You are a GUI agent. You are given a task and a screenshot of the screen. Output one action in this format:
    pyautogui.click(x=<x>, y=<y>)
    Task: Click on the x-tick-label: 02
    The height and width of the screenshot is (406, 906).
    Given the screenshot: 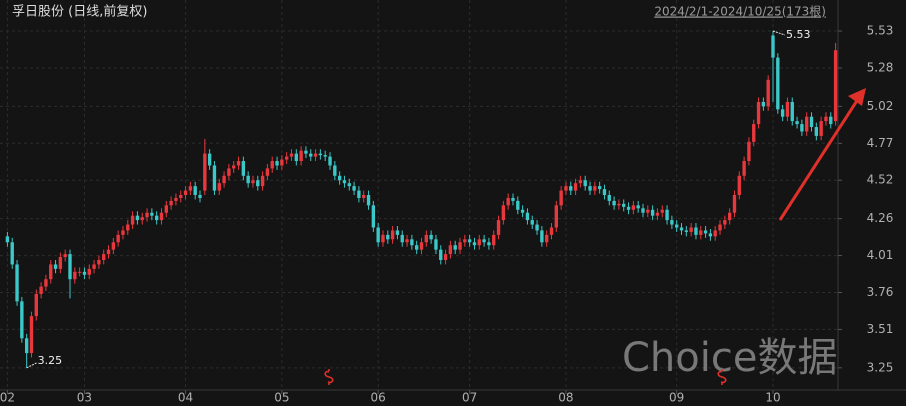 What is the action you would take?
    pyautogui.click(x=7, y=398)
    